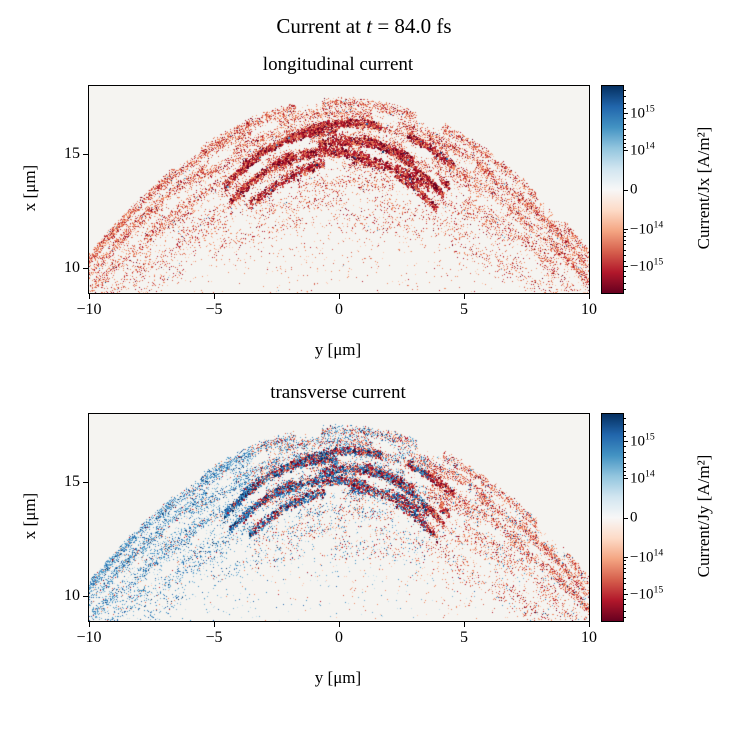  What do you see at coordinates (632, 517) in the screenshot?
I see `colorbar: 1015 1014 0 −1014 −1015` at bounding box center [632, 517].